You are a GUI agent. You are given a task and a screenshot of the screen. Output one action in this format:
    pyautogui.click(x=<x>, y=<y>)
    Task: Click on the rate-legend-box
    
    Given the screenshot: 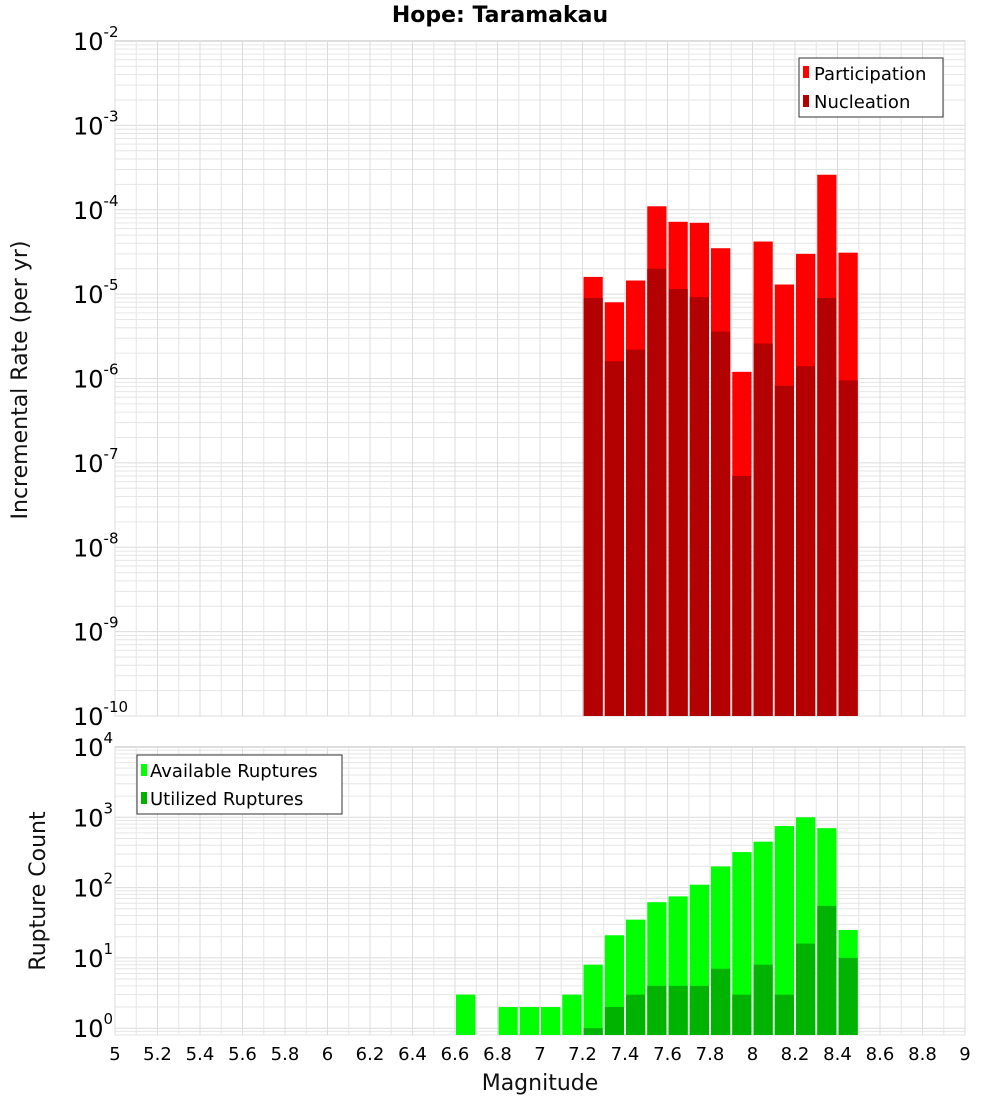 What is the action you would take?
    pyautogui.click(x=871, y=87)
    